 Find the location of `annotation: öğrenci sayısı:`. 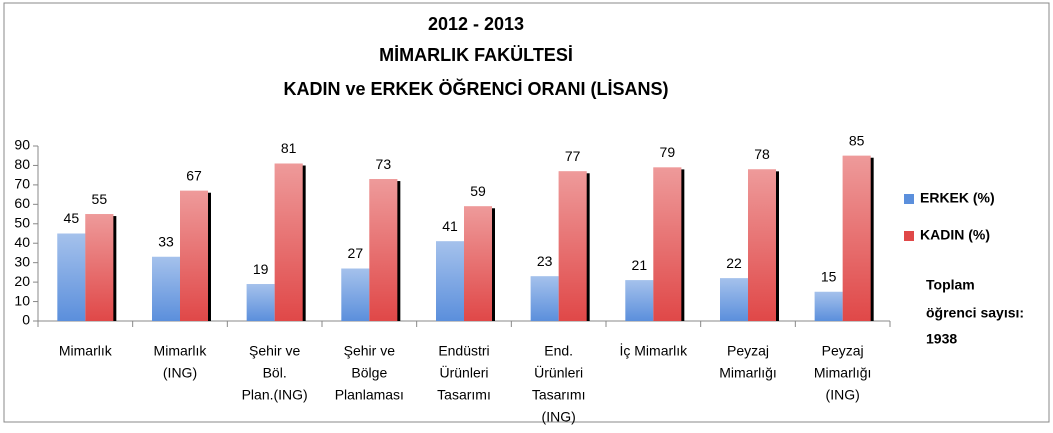

annotation: öğrenci sayısı: is located at coordinates (975, 313).